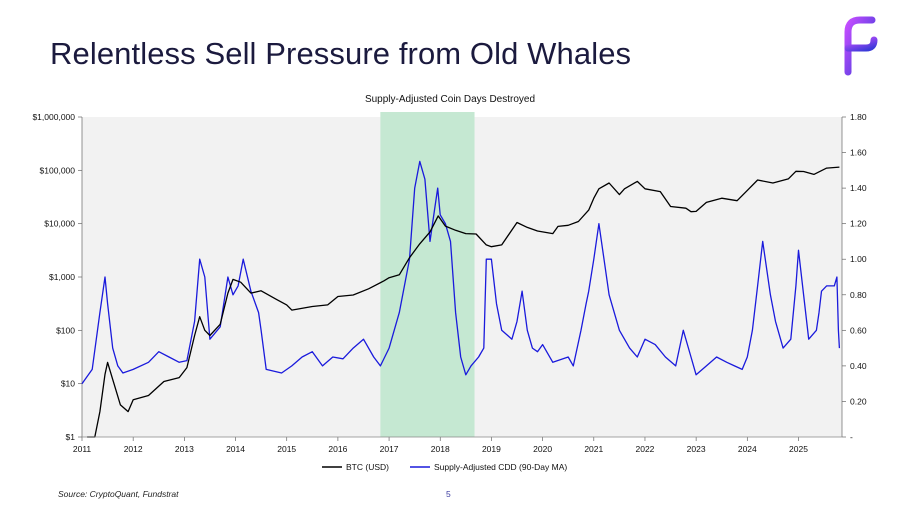 The height and width of the screenshot is (506, 900). Describe the element at coordinates (858, 224) in the screenshot. I see `right-tick-label: 1.20` at that location.